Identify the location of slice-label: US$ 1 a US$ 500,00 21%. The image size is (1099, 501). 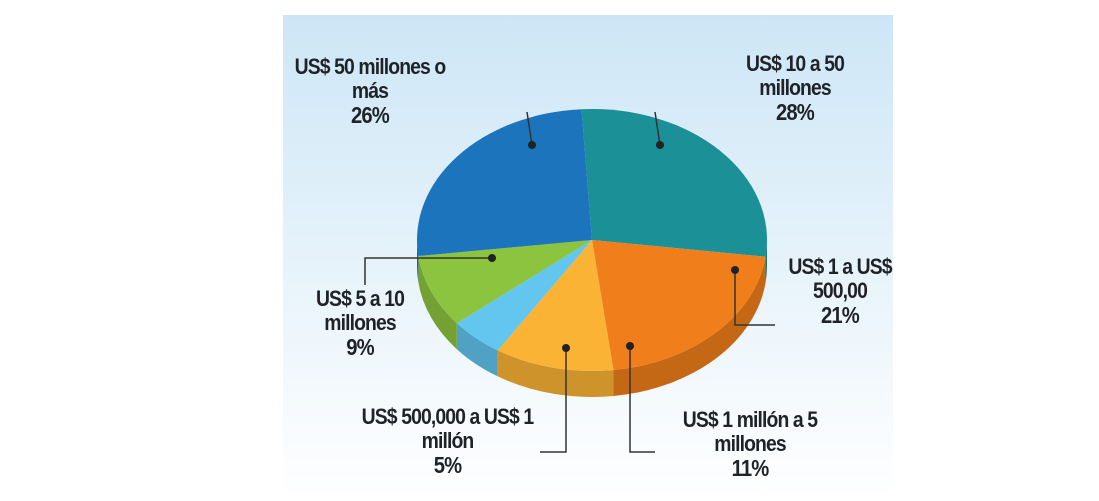
(839, 291).